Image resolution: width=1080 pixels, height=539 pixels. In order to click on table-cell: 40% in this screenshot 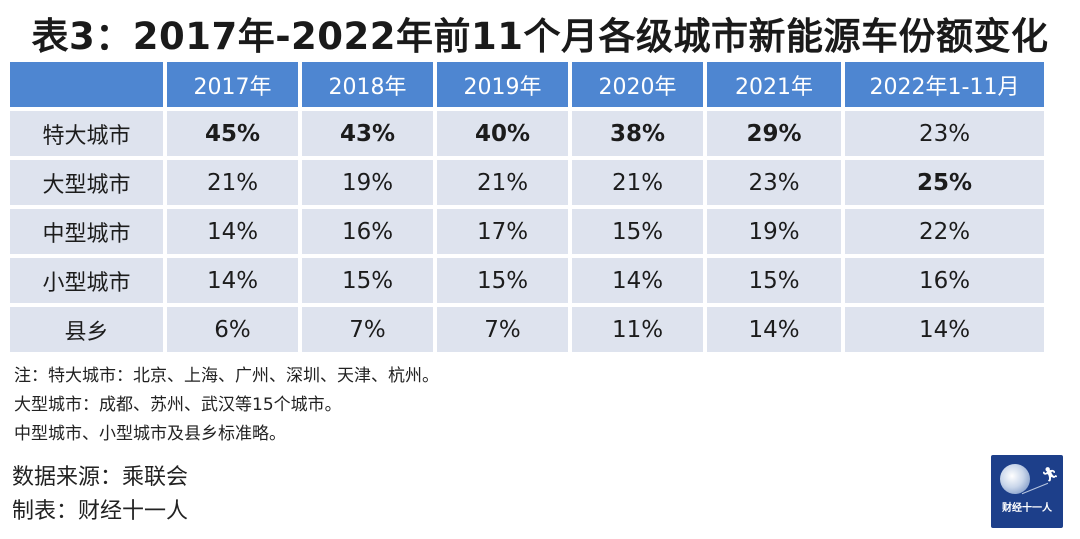, I will do `click(502, 133)`.